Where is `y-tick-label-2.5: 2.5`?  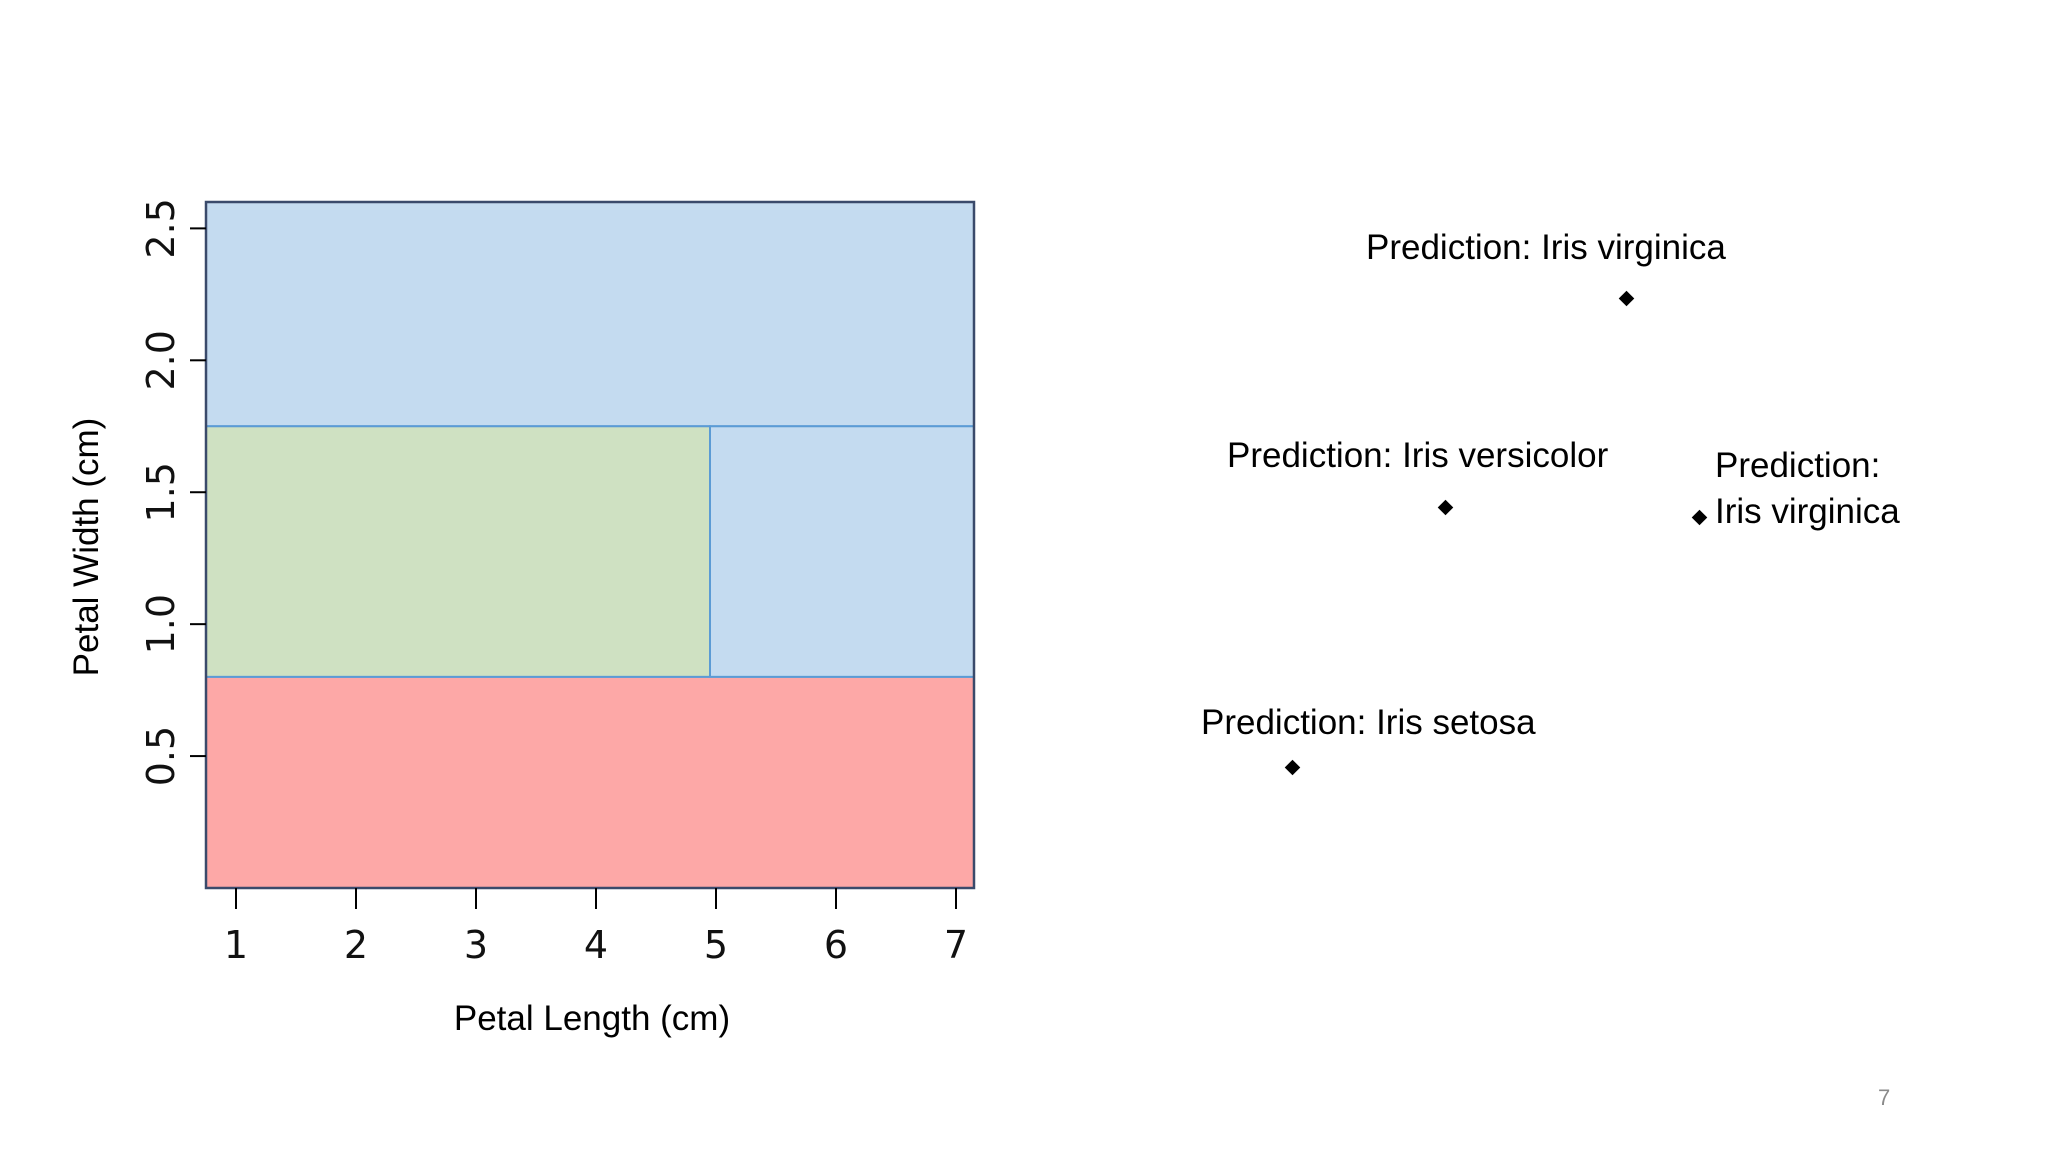
y-tick-label-2.5: 2.5 is located at coordinates (161, 228).